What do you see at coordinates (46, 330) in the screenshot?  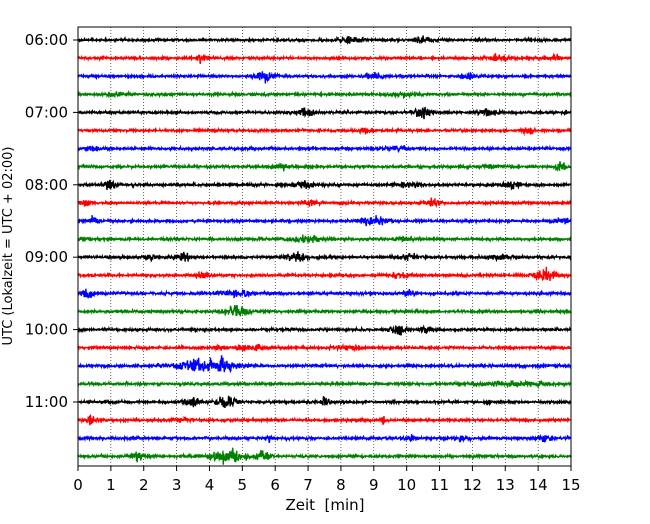 I see `y-tick-label: 10:00` at bounding box center [46, 330].